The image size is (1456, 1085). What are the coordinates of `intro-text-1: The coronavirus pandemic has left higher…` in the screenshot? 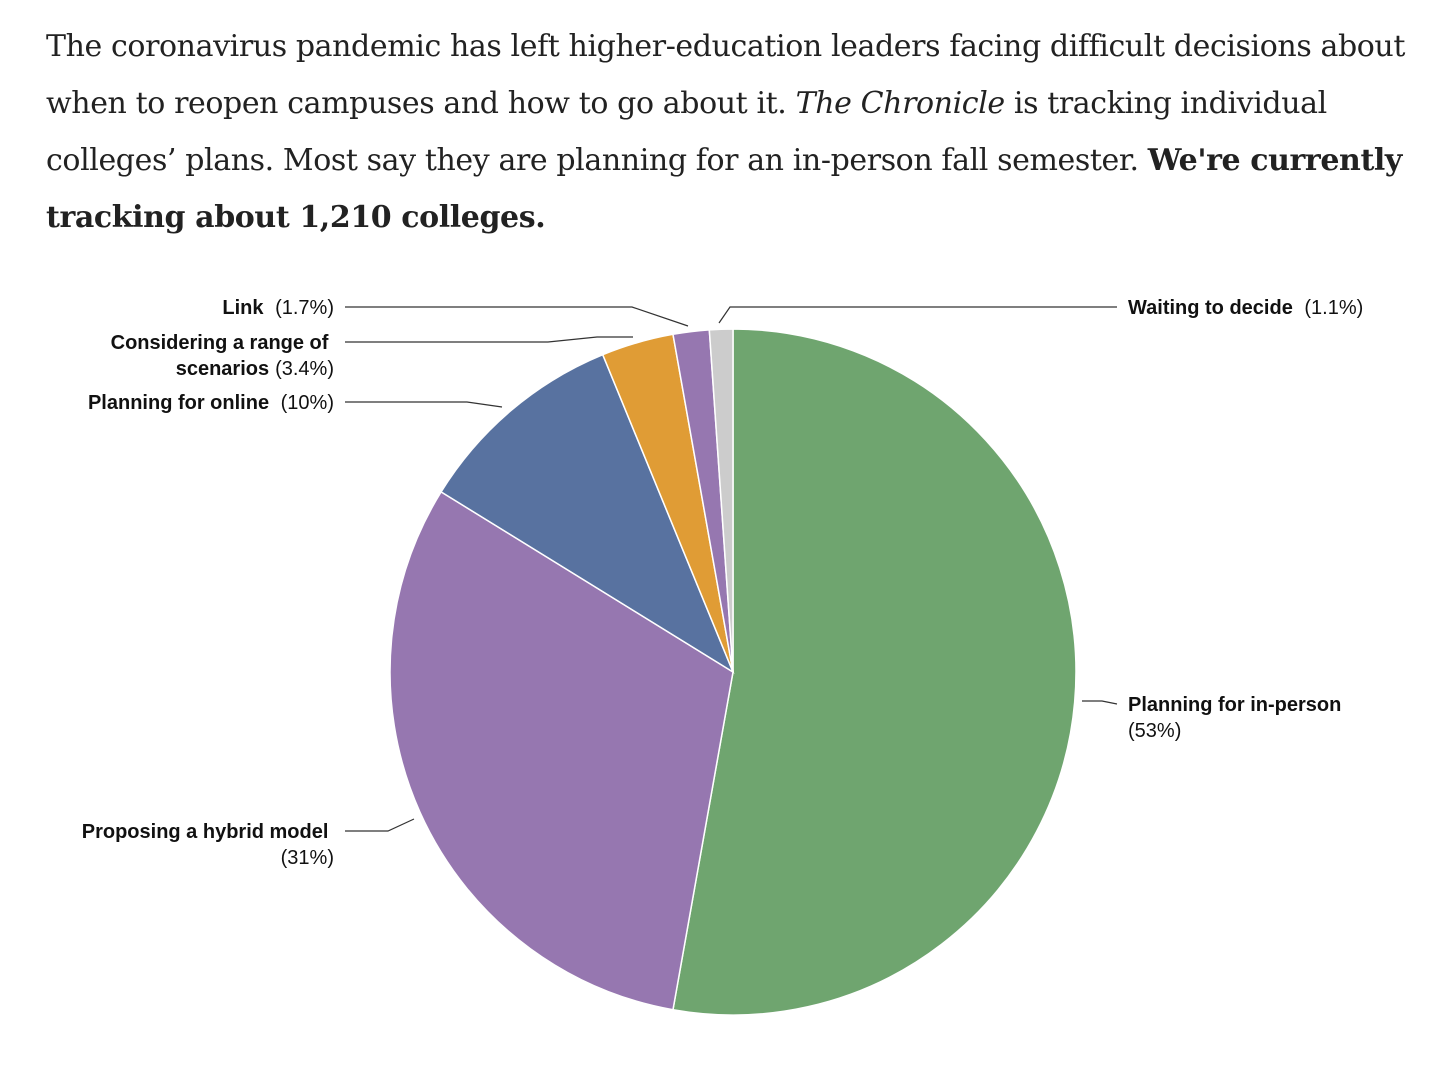 It's located at (725, 75).